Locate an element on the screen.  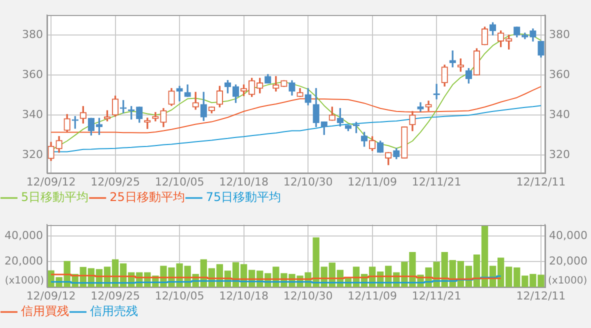
legend-label: 信用買残 is located at coordinates (45, 311).